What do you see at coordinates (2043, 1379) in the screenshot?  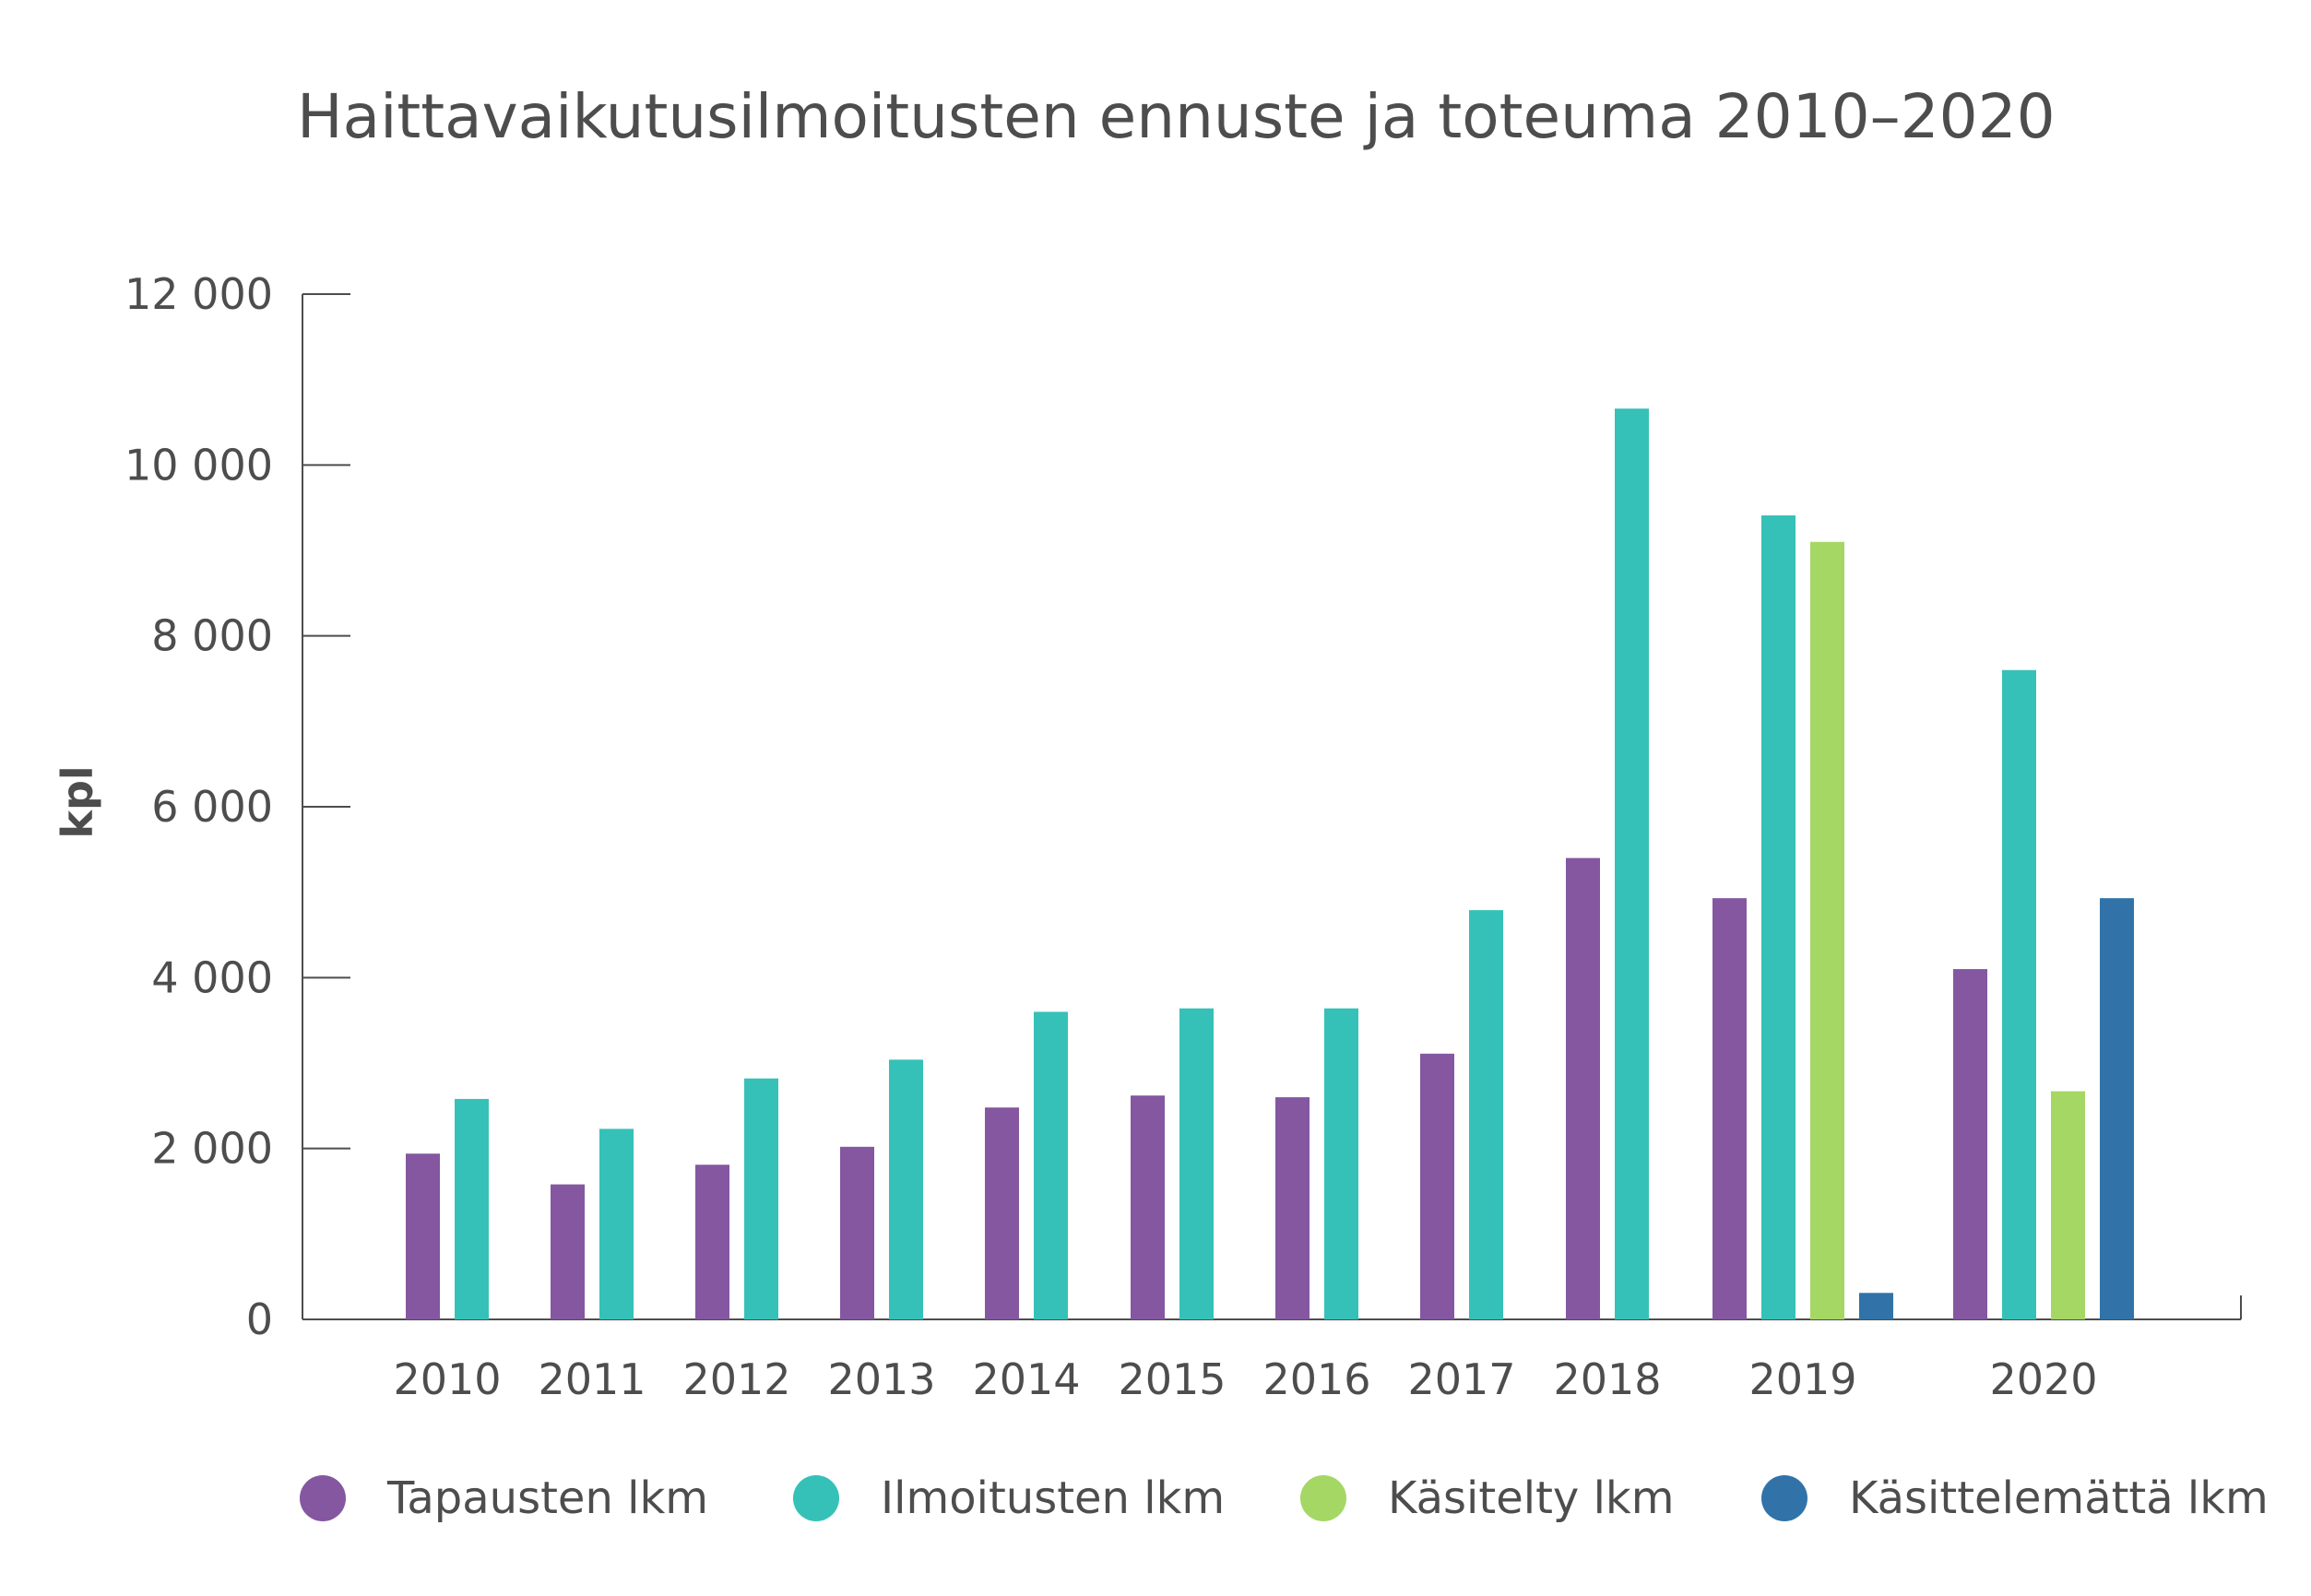 I see `x-tick-label: 2020` at bounding box center [2043, 1379].